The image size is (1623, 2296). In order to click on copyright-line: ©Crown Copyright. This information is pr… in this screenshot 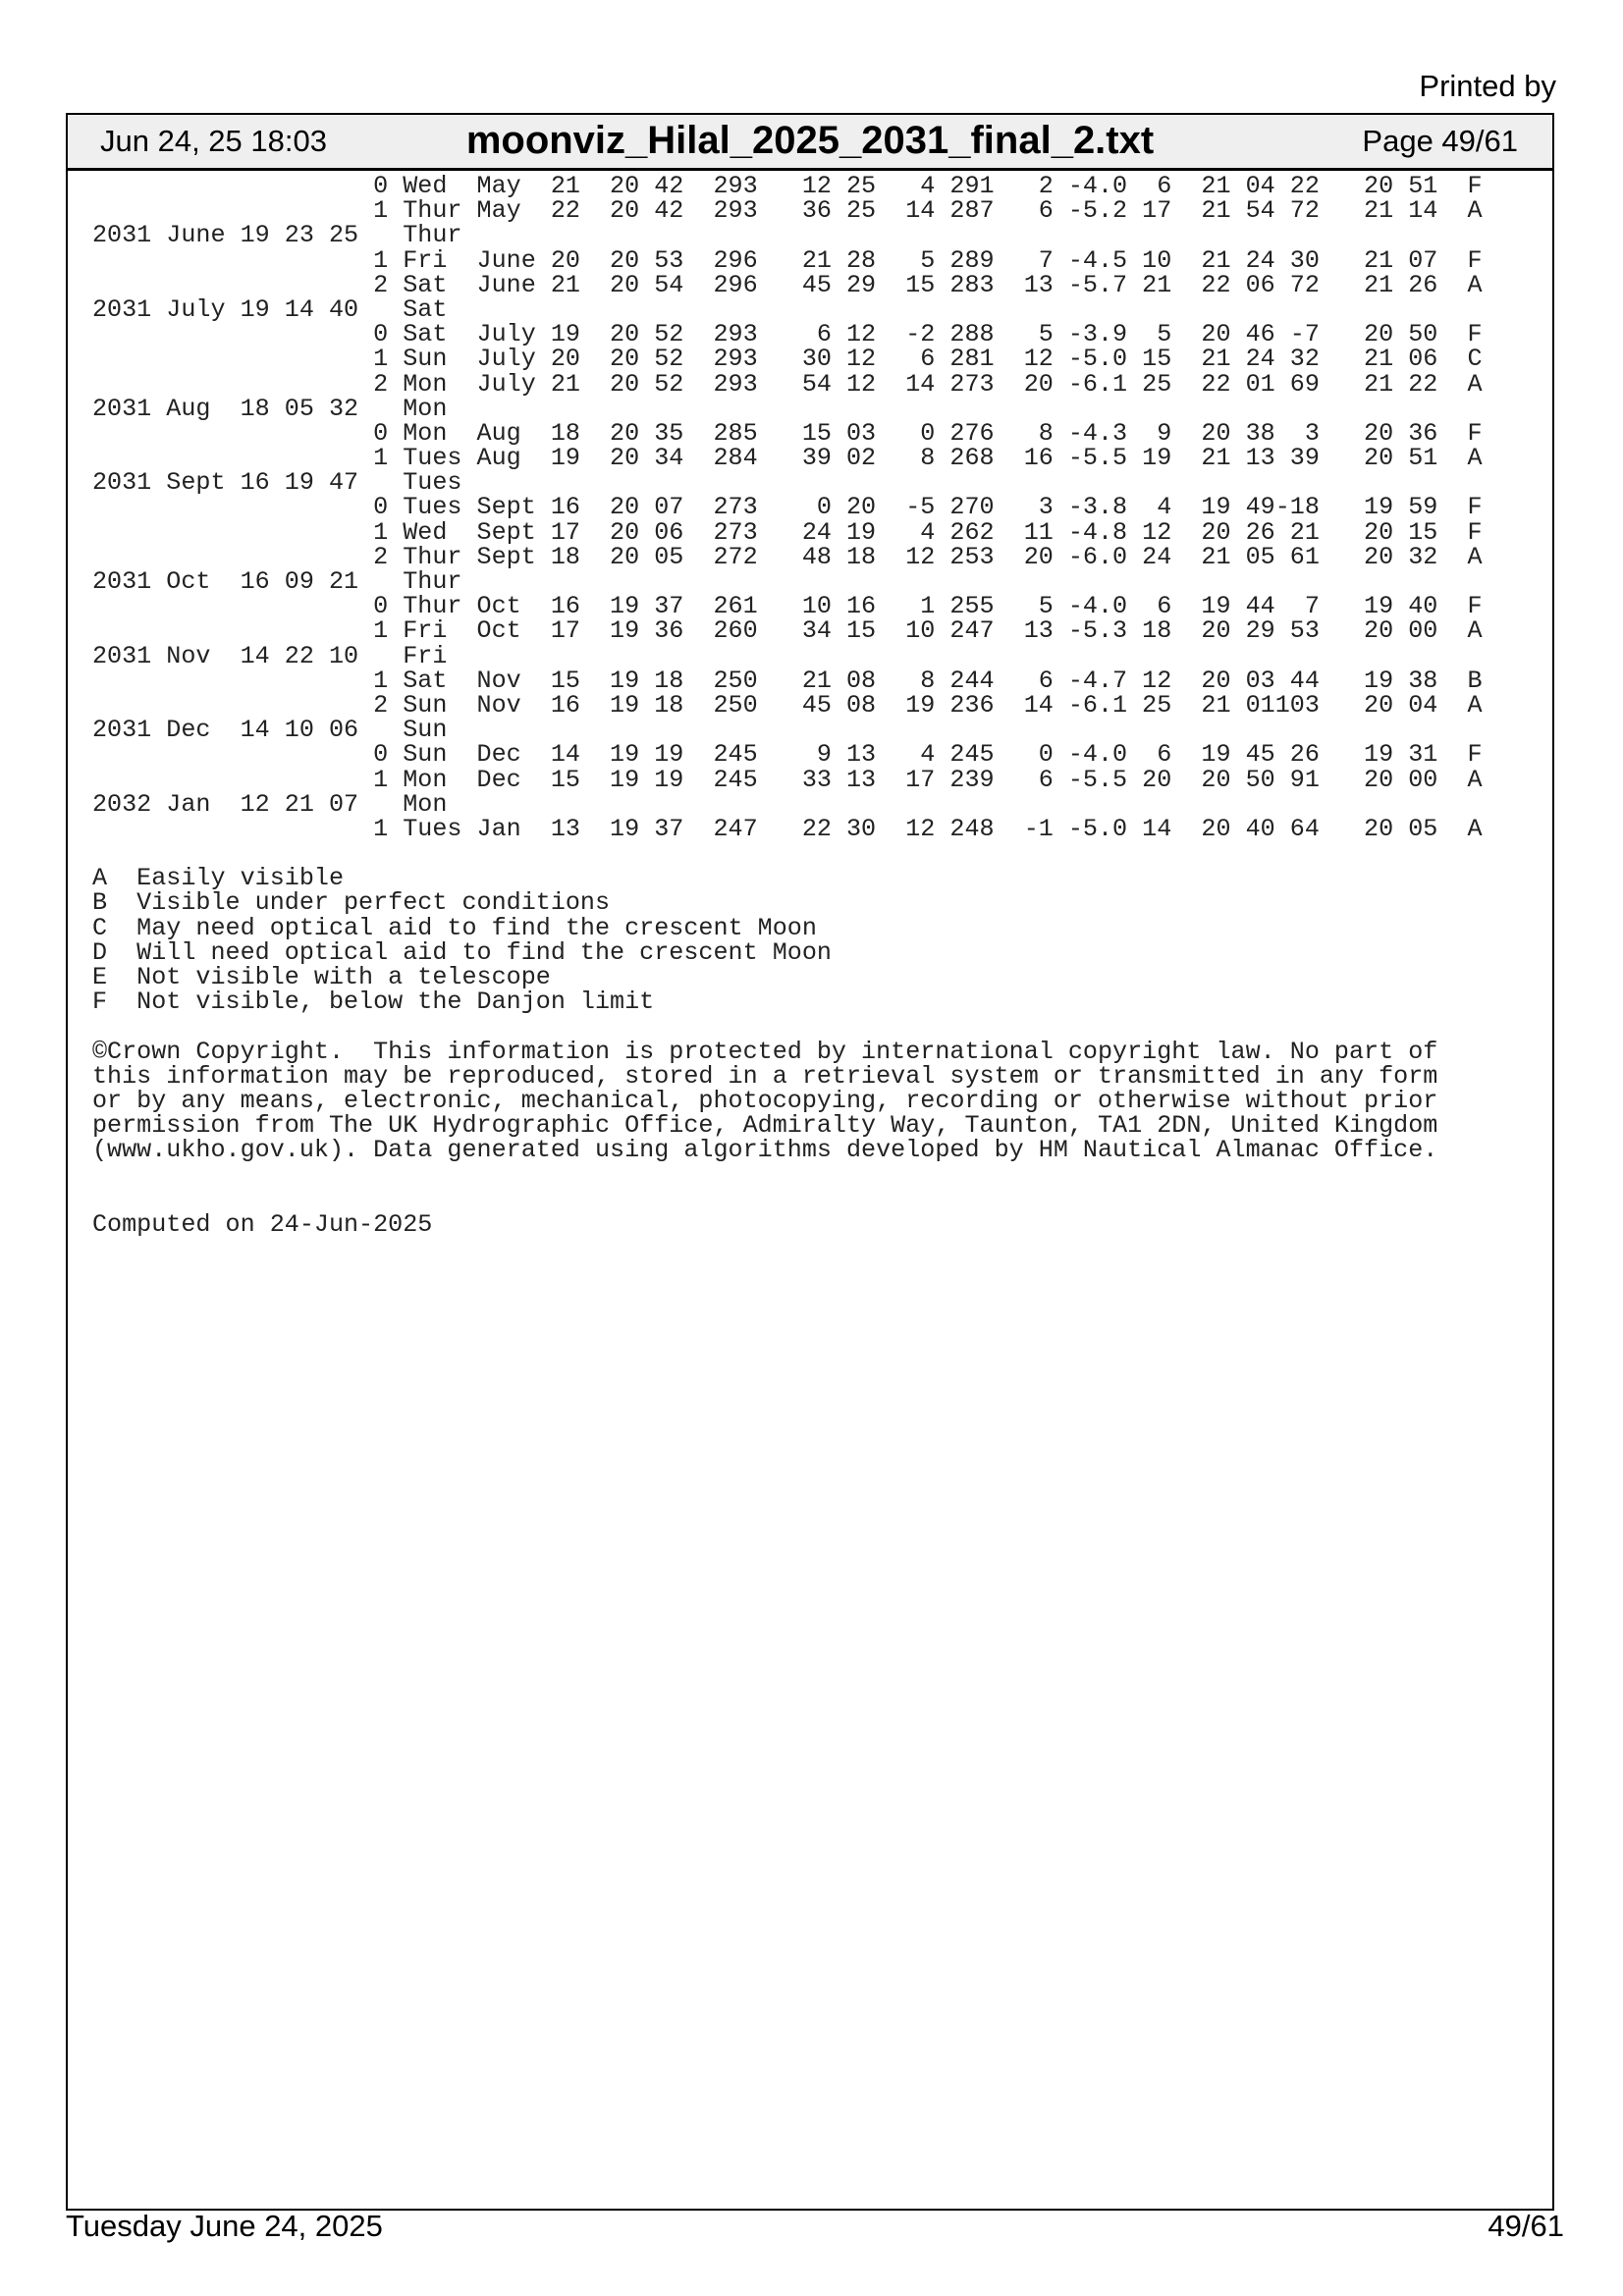, I will do `click(765, 1052)`.